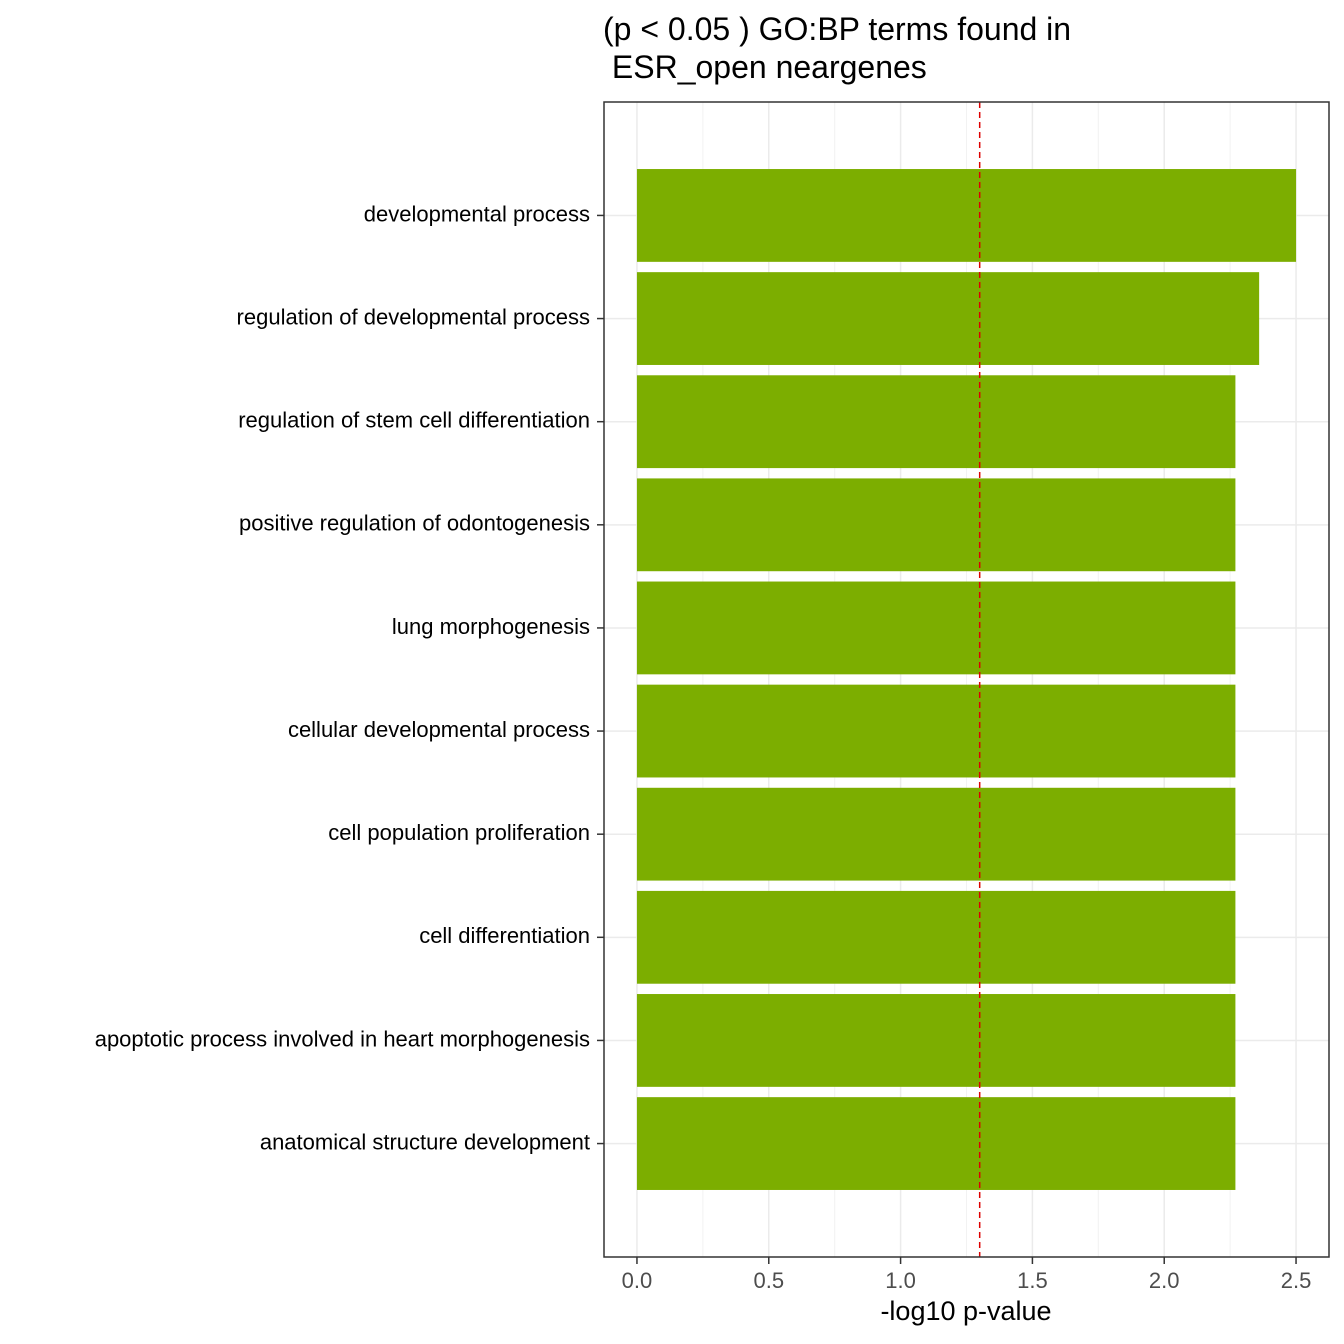 The image size is (1344, 1344). What do you see at coordinates (637, 1280) in the screenshot?
I see `x-tick-label: 0.0` at bounding box center [637, 1280].